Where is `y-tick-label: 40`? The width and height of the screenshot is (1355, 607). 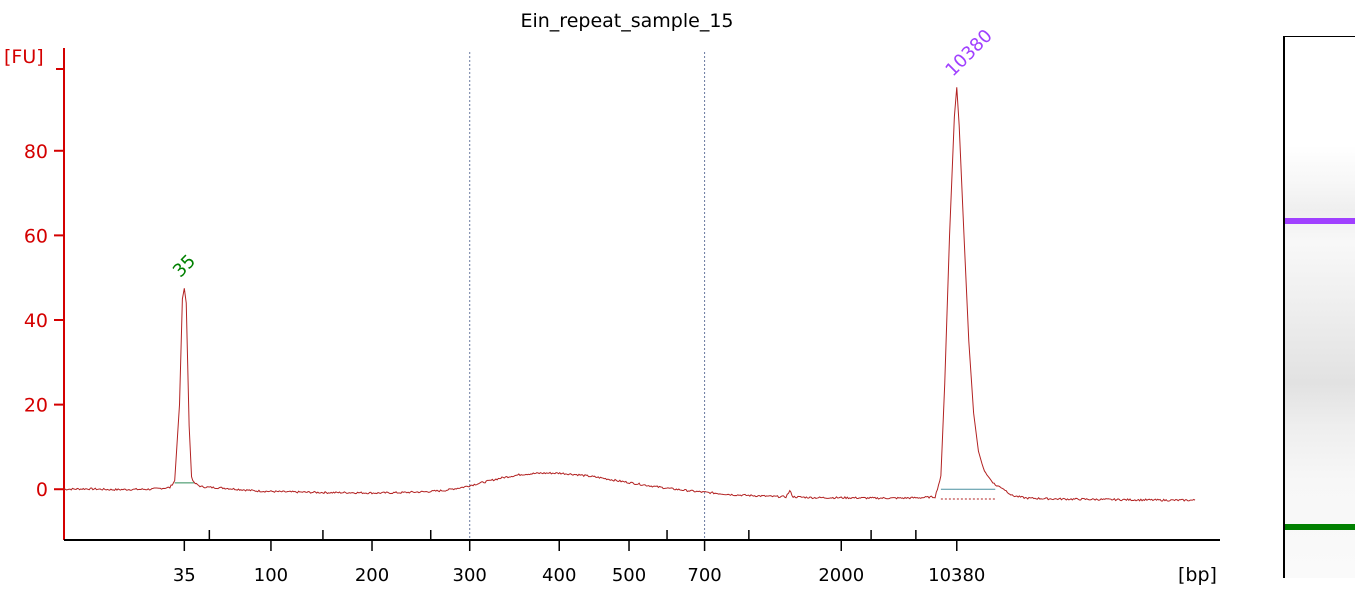 y-tick-label: 40 is located at coordinates (36, 321).